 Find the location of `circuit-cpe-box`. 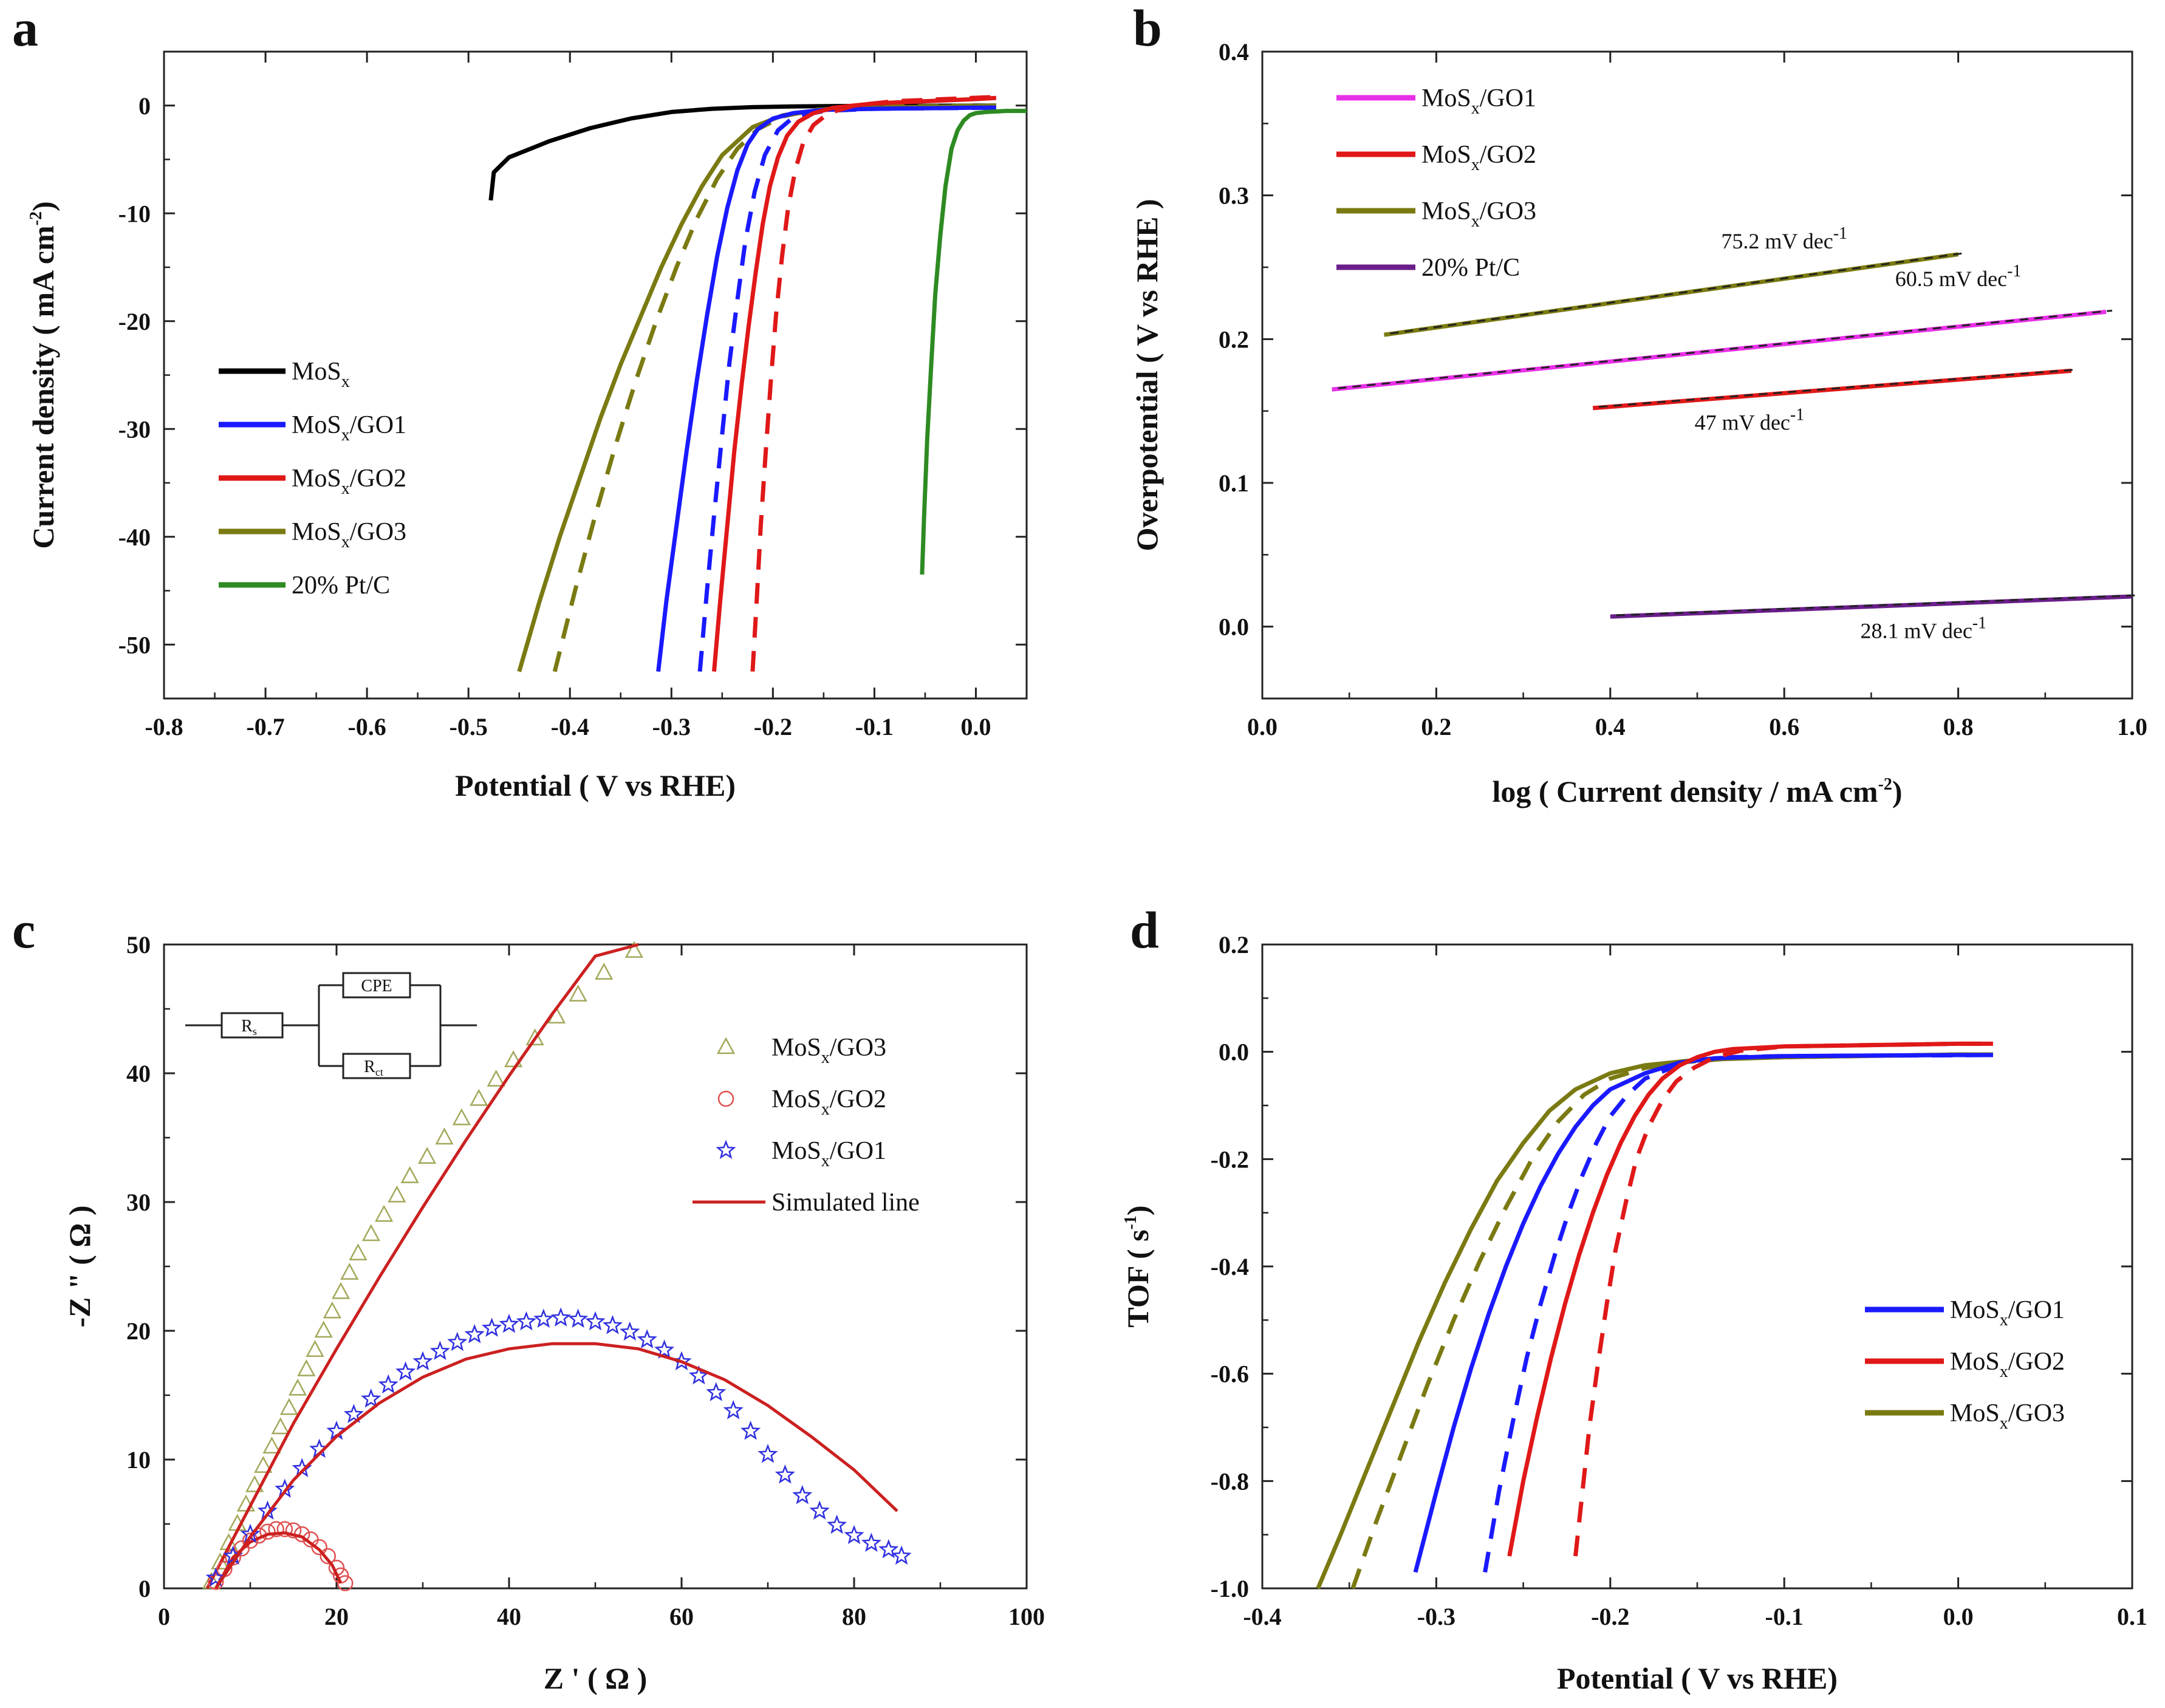

circuit-cpe-box is located at coordinates (377, 986).